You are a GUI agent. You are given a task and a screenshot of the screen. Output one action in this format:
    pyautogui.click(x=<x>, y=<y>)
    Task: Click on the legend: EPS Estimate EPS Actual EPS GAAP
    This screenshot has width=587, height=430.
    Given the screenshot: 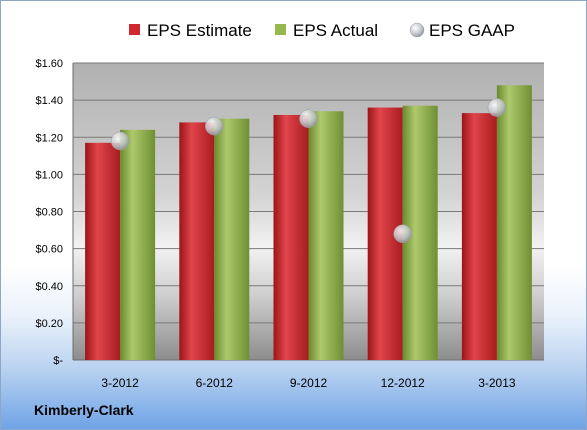 What is the action you would take?
    pyautogui.click(x=322, y=30)
    